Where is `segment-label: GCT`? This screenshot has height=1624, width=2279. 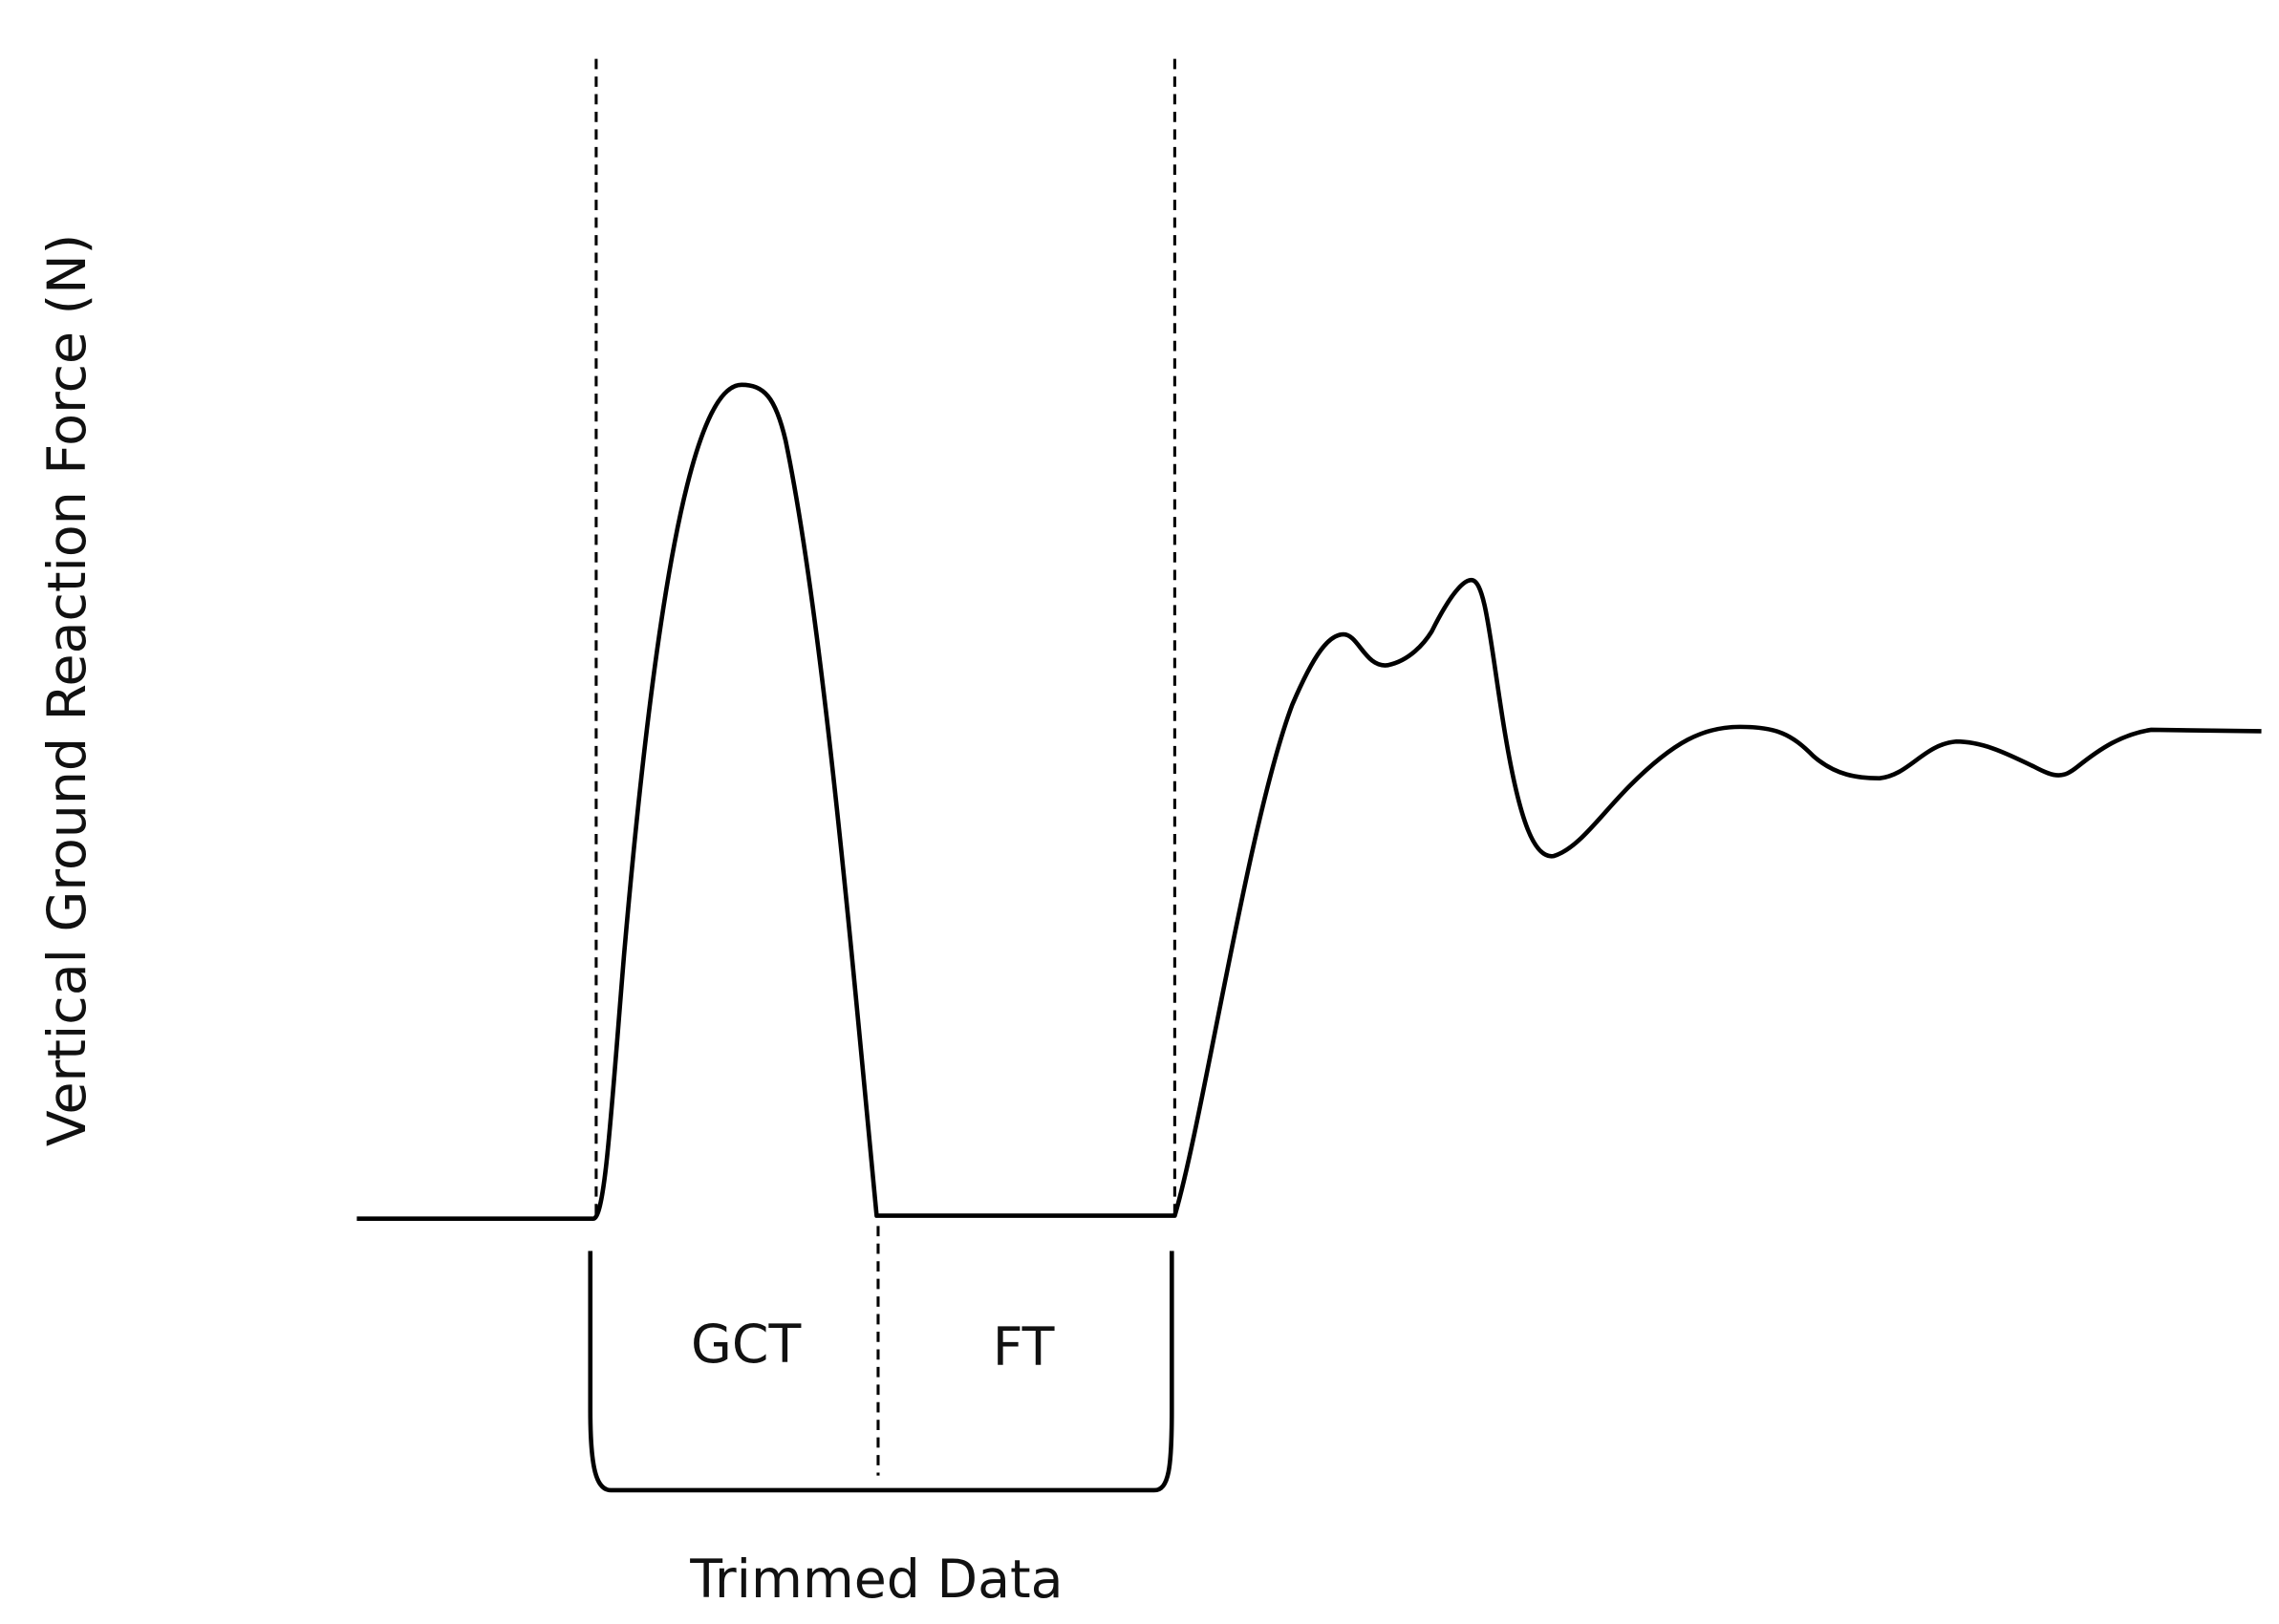 segment-label: GCT is located at coordinates (746, 1345).